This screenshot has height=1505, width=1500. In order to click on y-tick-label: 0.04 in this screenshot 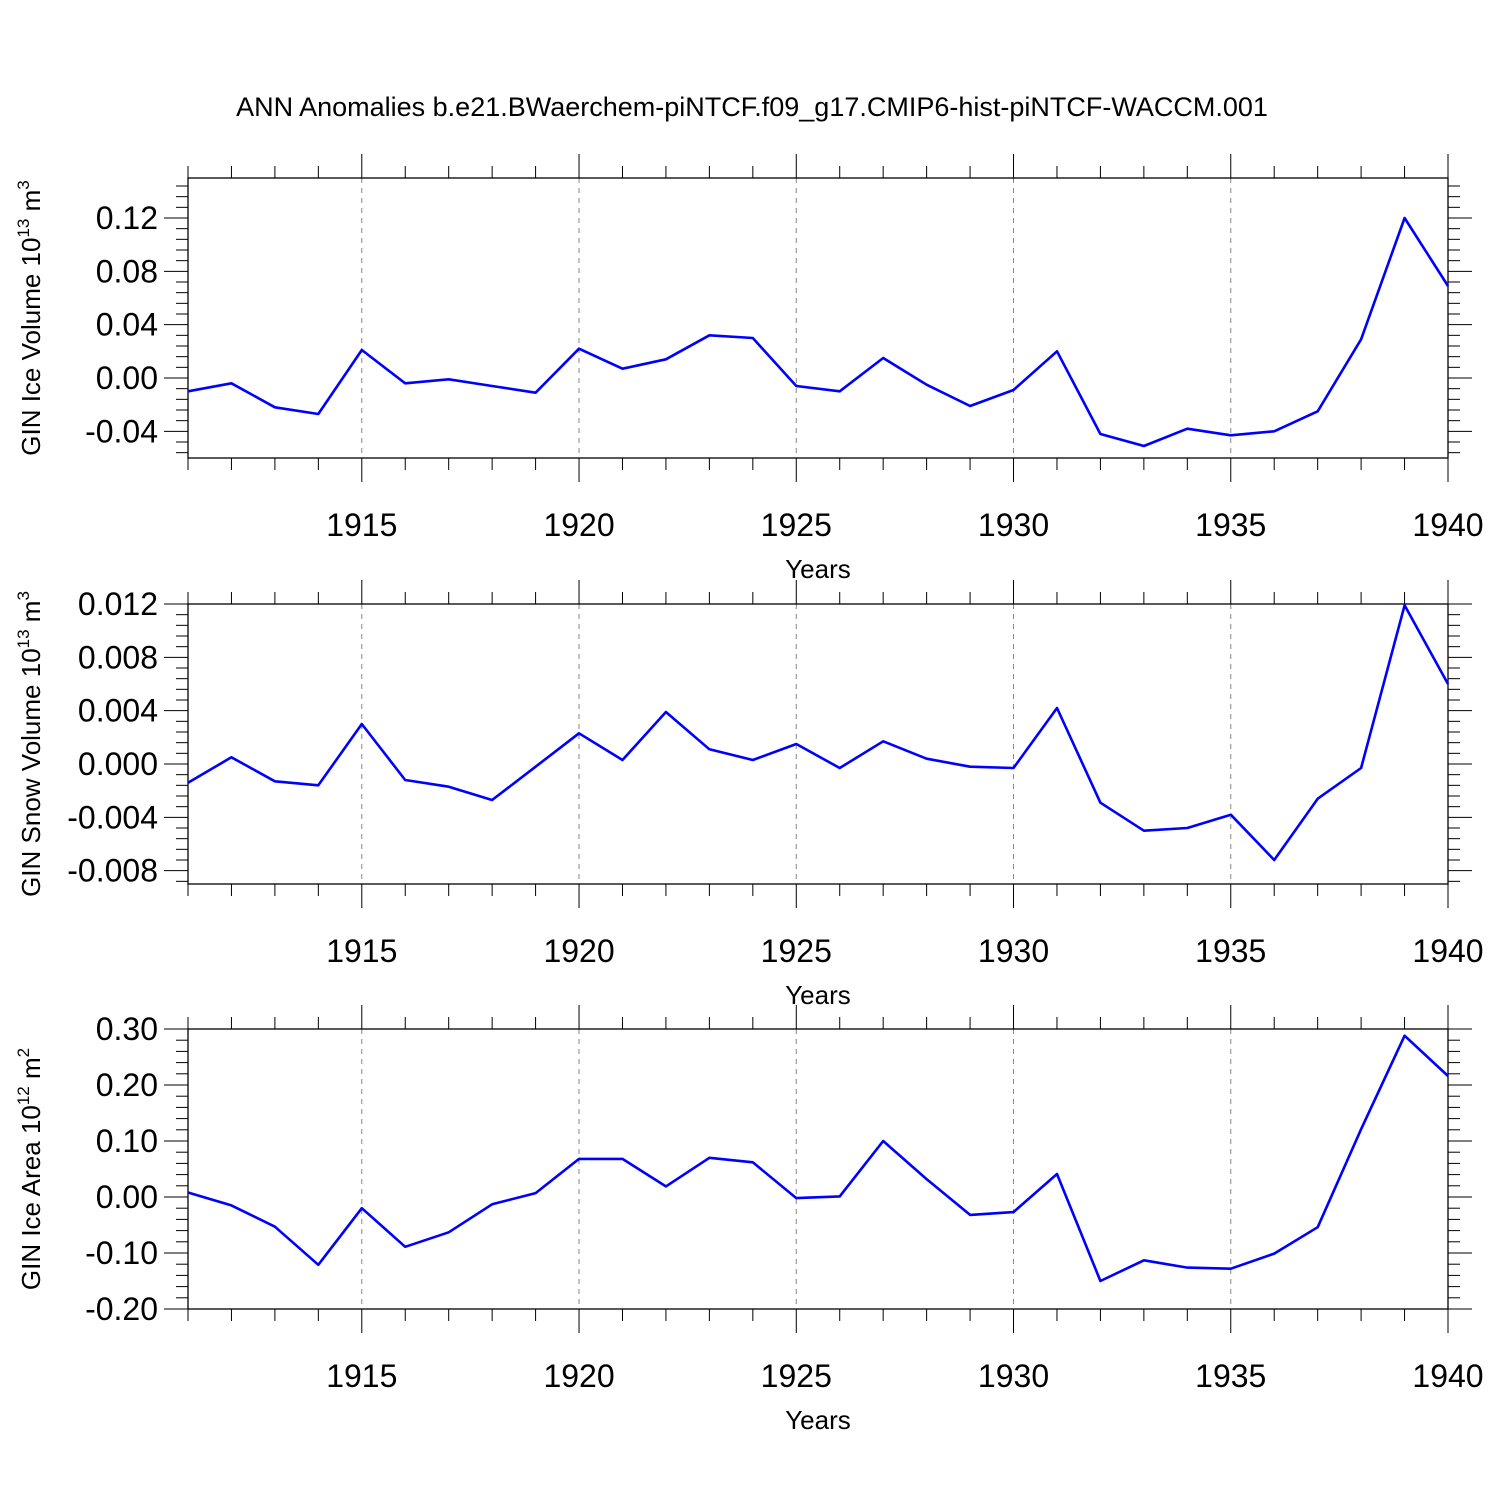, I will do `click(127, 325)`.